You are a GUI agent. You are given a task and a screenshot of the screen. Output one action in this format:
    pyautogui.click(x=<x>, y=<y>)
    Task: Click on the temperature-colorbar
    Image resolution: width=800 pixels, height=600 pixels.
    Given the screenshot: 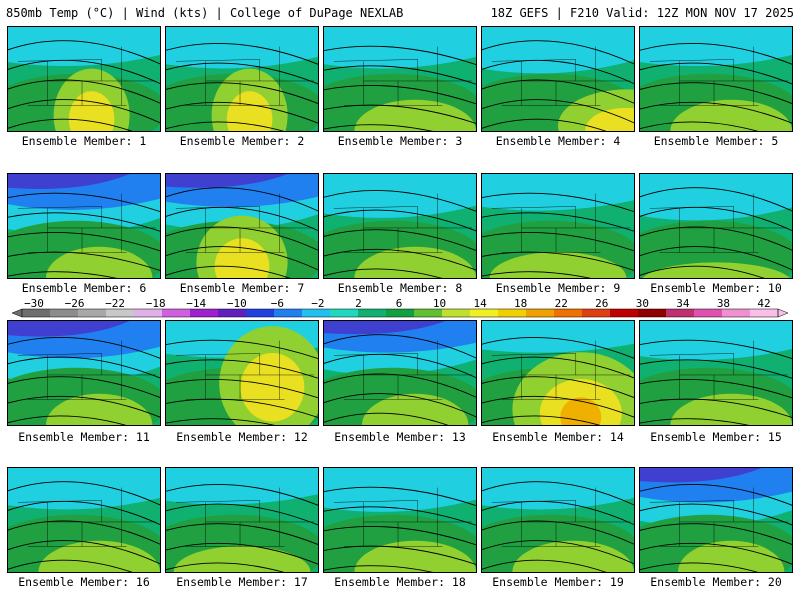 What is the action you would take?
    pyautogui.click(x=400, y=313)
    